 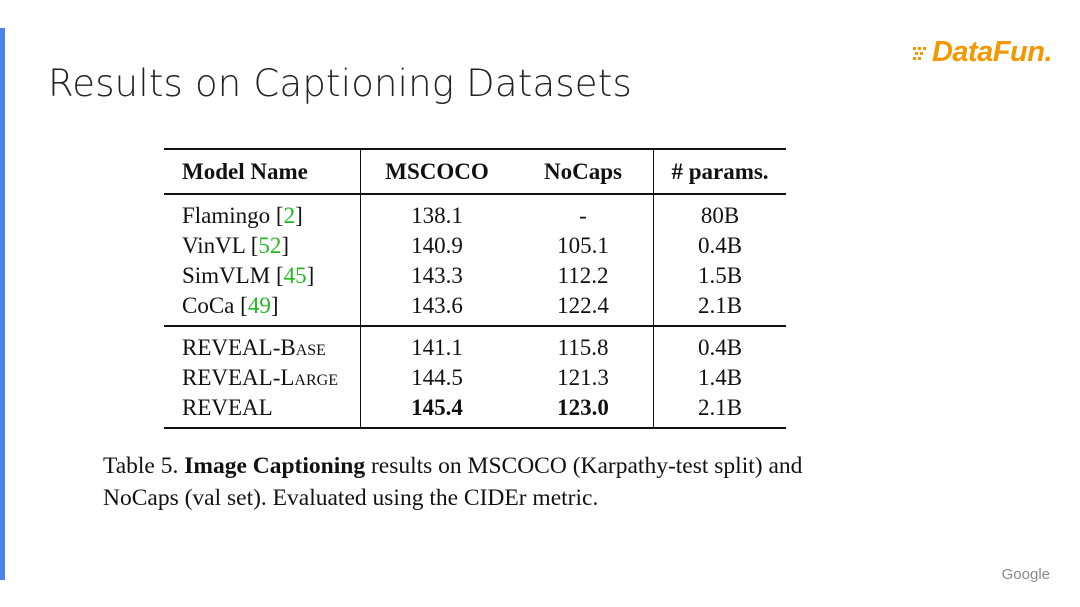 What do you see at coordinates (262, 411) in the screenshot?
I see `model-name-cell: REVEAL` at bounding box center [262, 411].